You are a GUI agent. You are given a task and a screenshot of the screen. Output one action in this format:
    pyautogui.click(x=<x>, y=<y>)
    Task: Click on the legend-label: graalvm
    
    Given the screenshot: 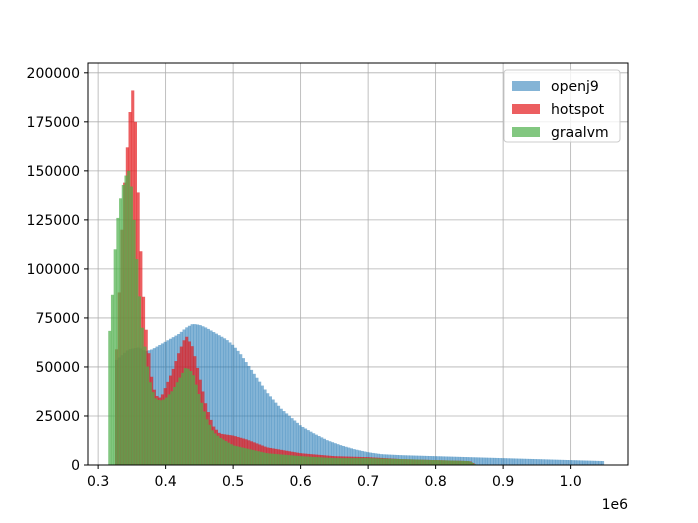 What is the action you would take?
    pyautogui.click(x=580, y=133)
    